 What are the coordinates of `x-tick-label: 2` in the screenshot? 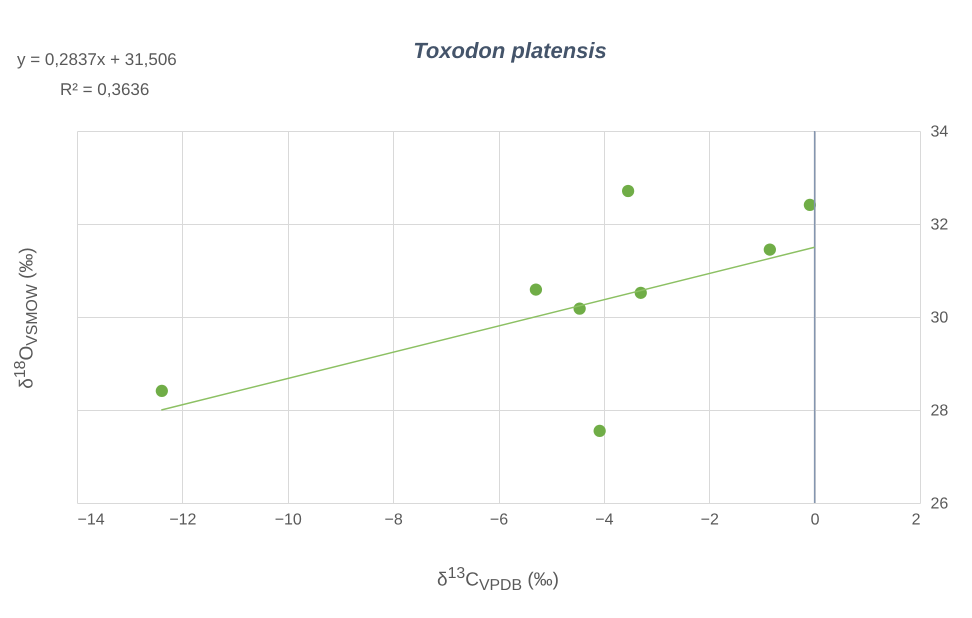 It's located at (916, 520).